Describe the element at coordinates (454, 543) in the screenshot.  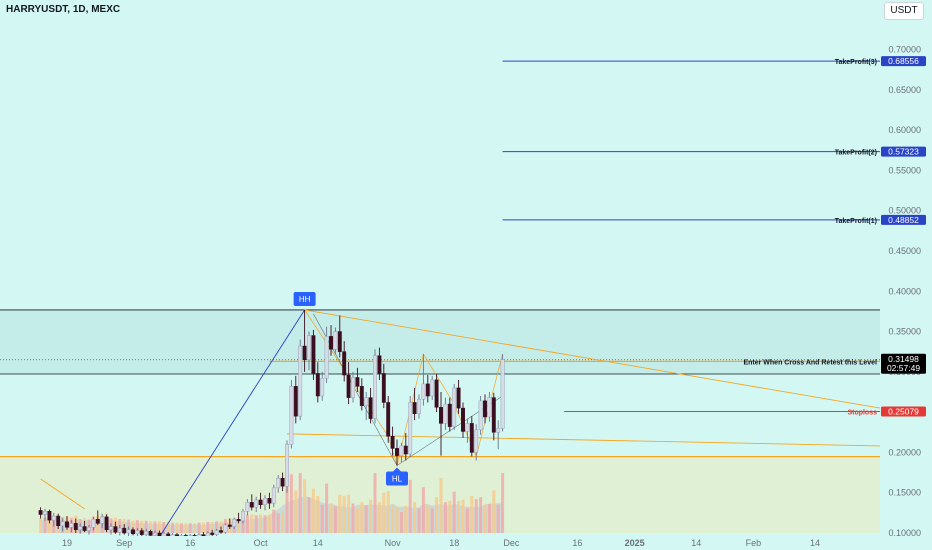
I see `time-tick-label: 18` at that location.